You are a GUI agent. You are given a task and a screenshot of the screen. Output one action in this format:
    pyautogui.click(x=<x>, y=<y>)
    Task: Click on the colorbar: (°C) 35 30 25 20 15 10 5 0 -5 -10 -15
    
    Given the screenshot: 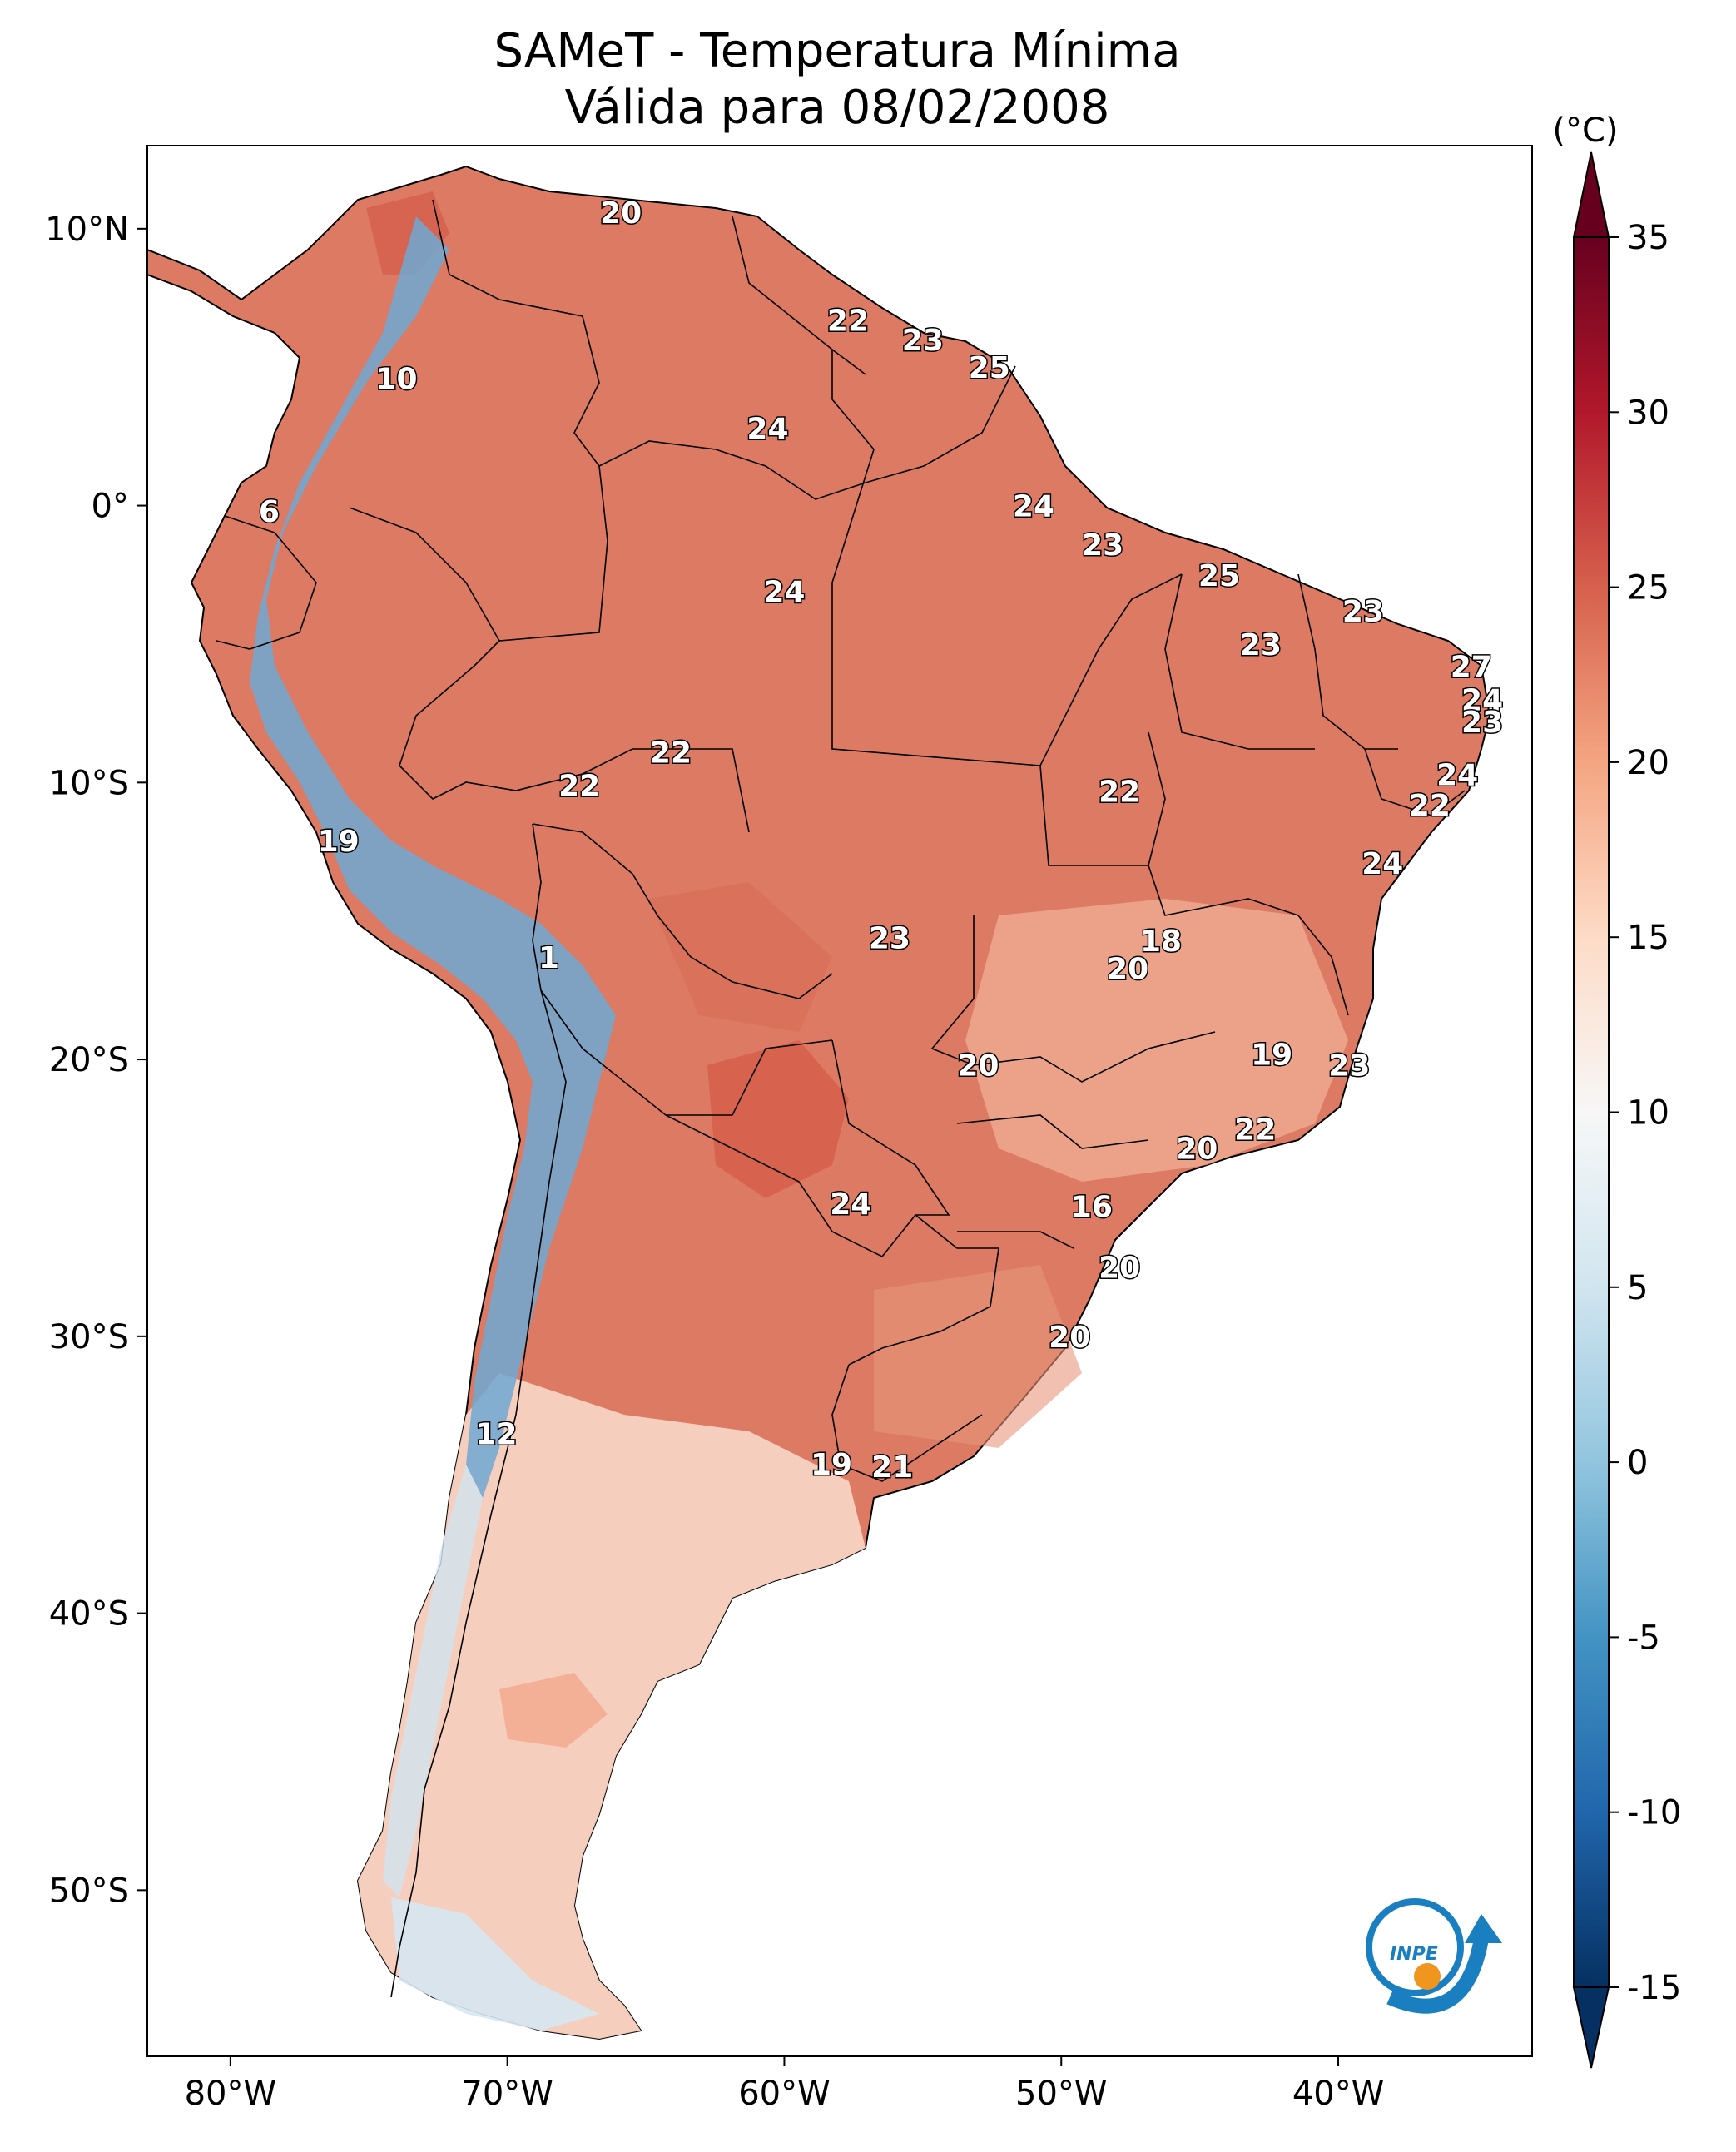 What is the action you would take?
    pyautogui.click(x=1616, y=1090)
    